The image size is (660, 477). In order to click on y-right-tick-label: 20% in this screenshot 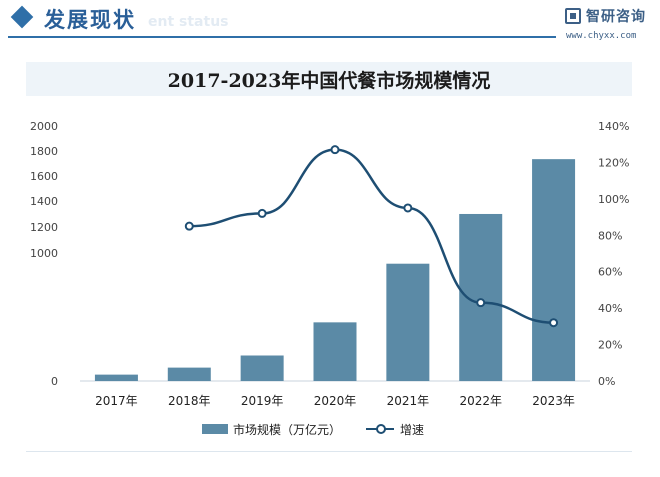, I will do `click(610, 345)`.